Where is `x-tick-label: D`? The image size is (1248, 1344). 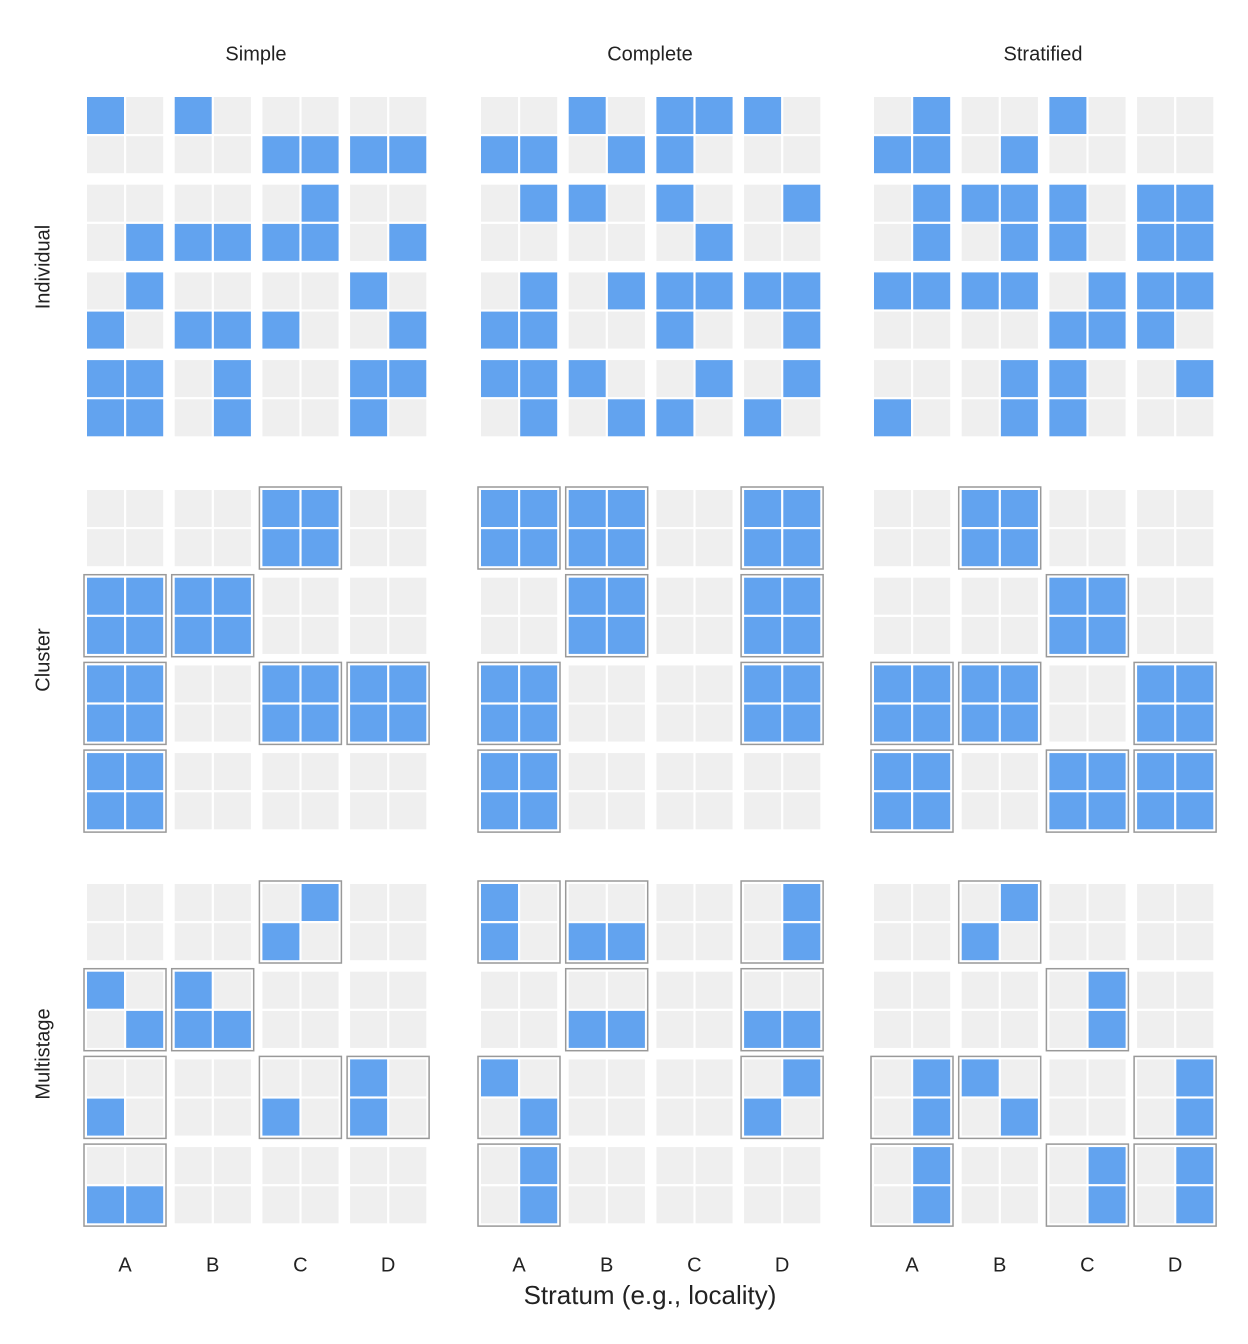 x-tick-label: D is located at coordinates (782, 1265).